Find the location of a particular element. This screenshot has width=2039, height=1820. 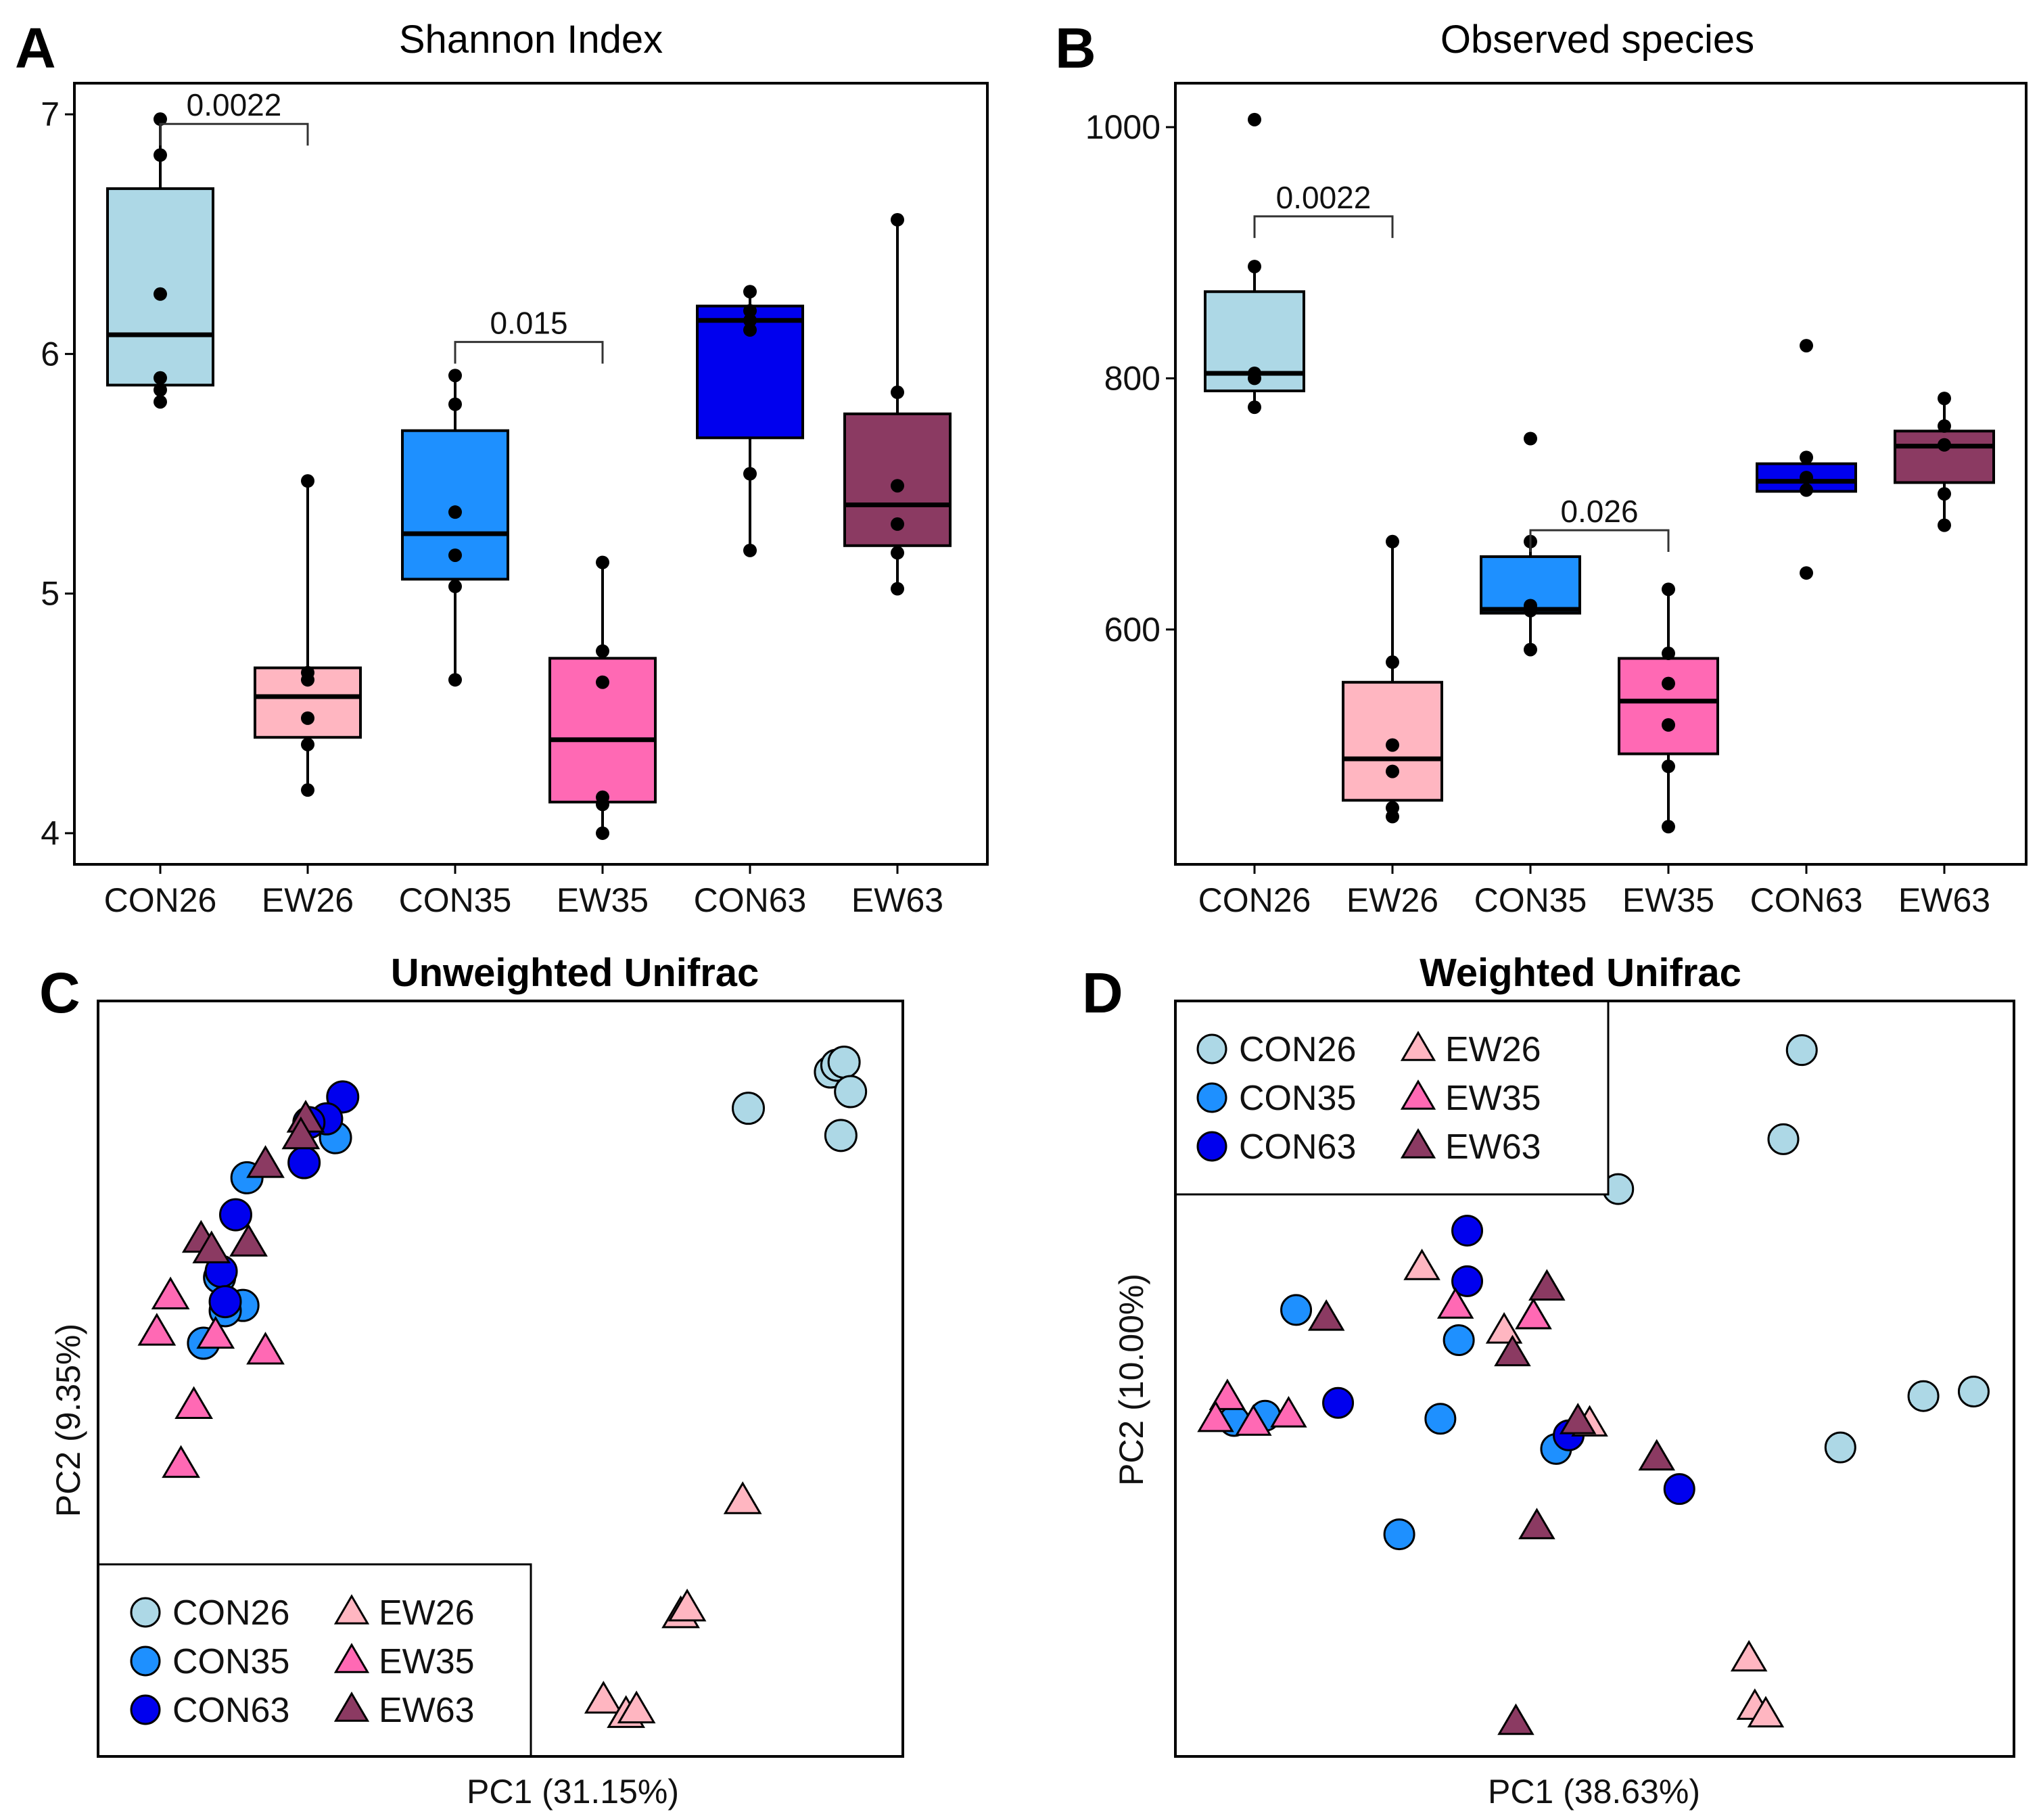

panel-d-legend-label: EW63 is located at coordinates (1493, 1147).